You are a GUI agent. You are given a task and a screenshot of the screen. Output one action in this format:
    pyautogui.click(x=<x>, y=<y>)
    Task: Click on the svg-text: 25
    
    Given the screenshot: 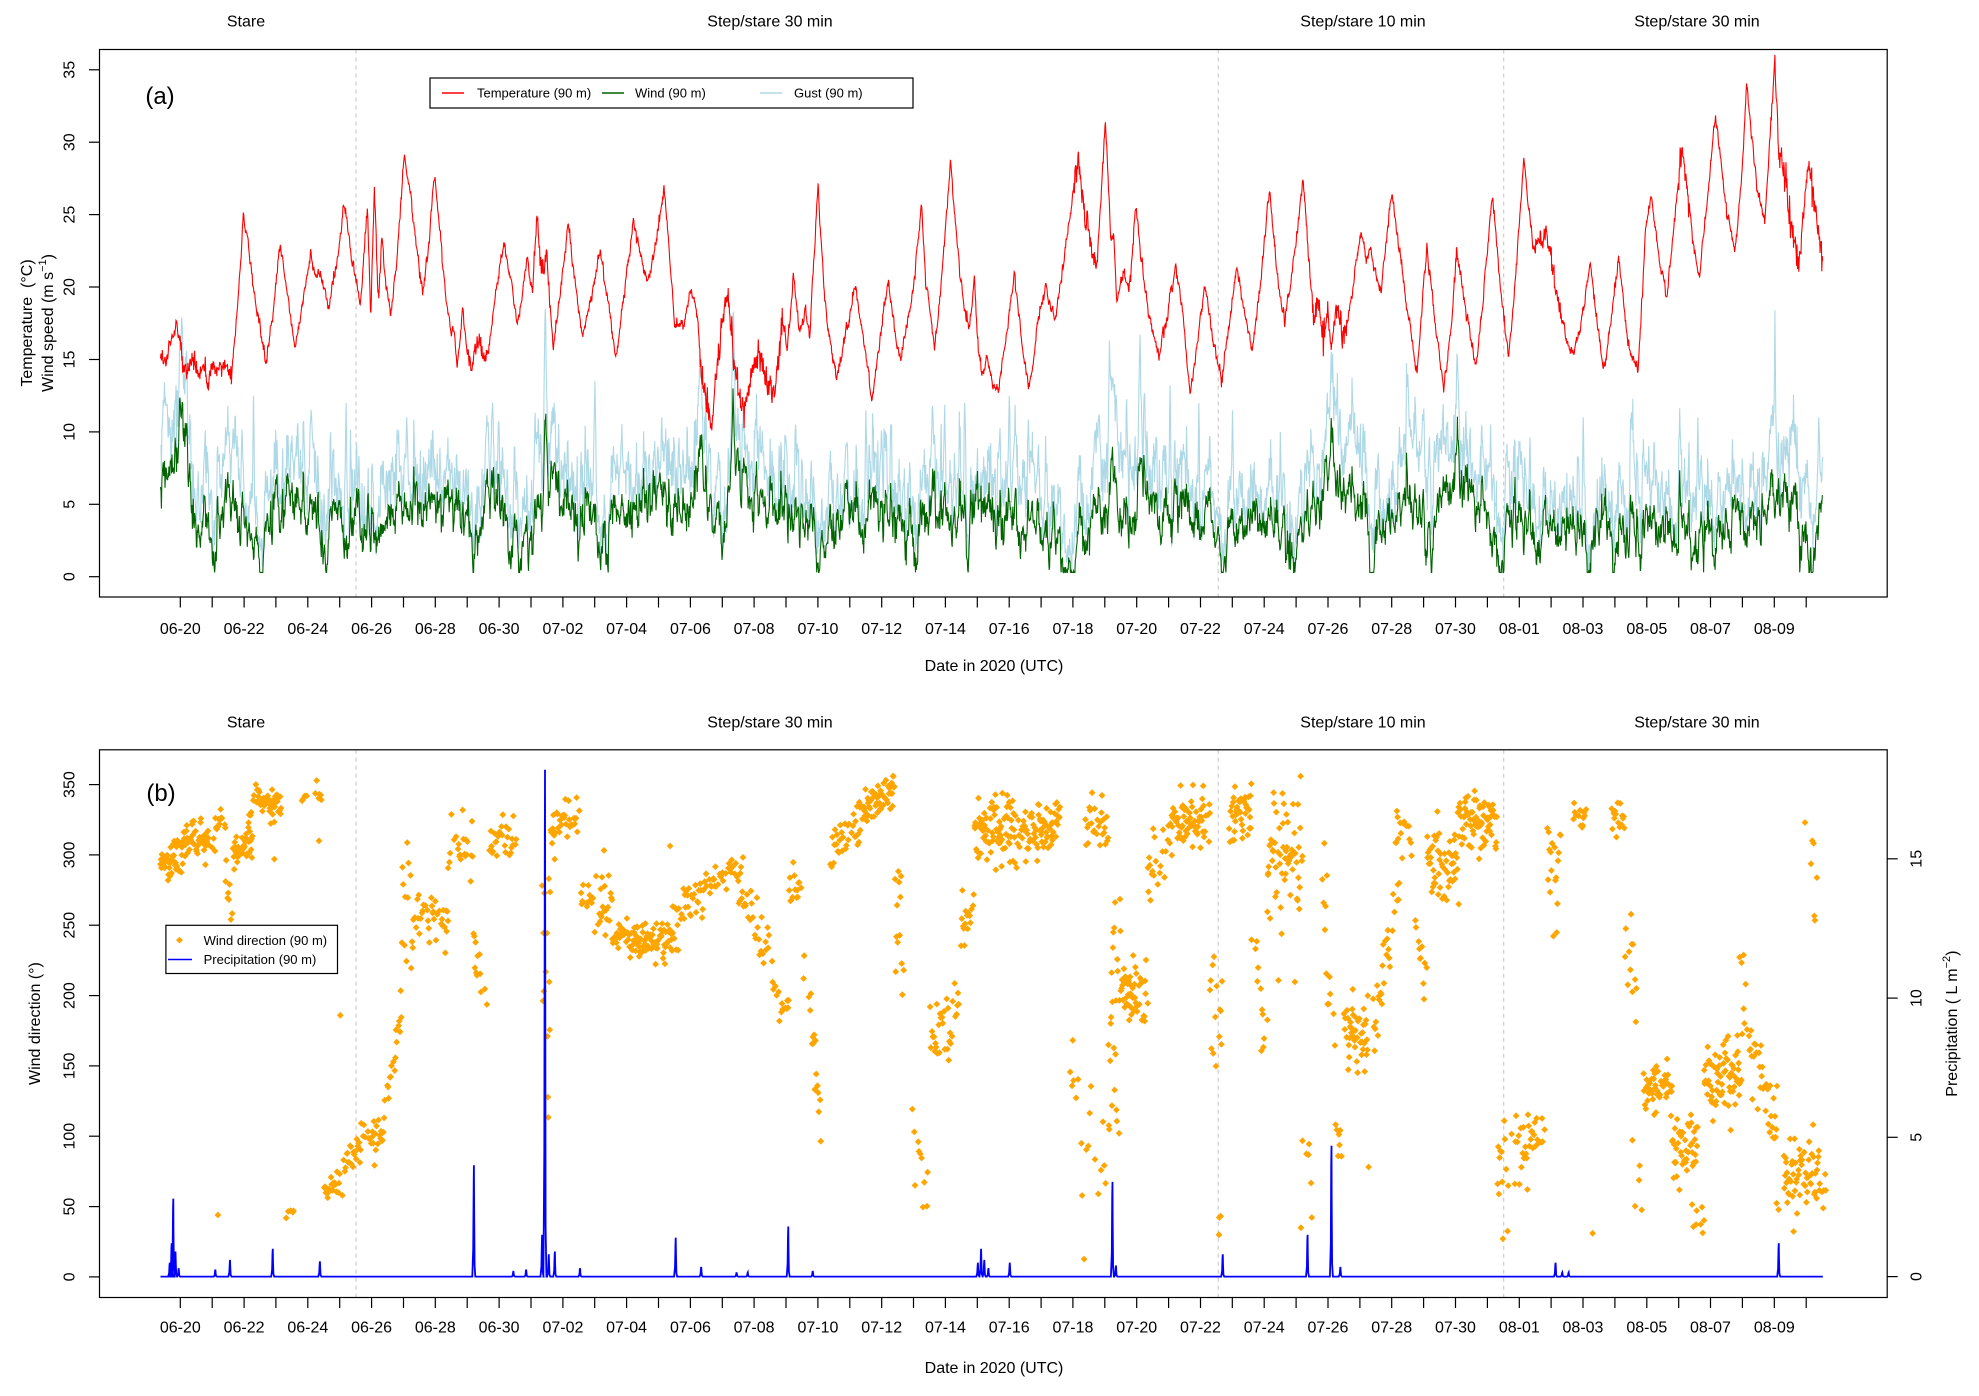 What is the action you would take?
    pyautogui.click(x=70, y=215)
    